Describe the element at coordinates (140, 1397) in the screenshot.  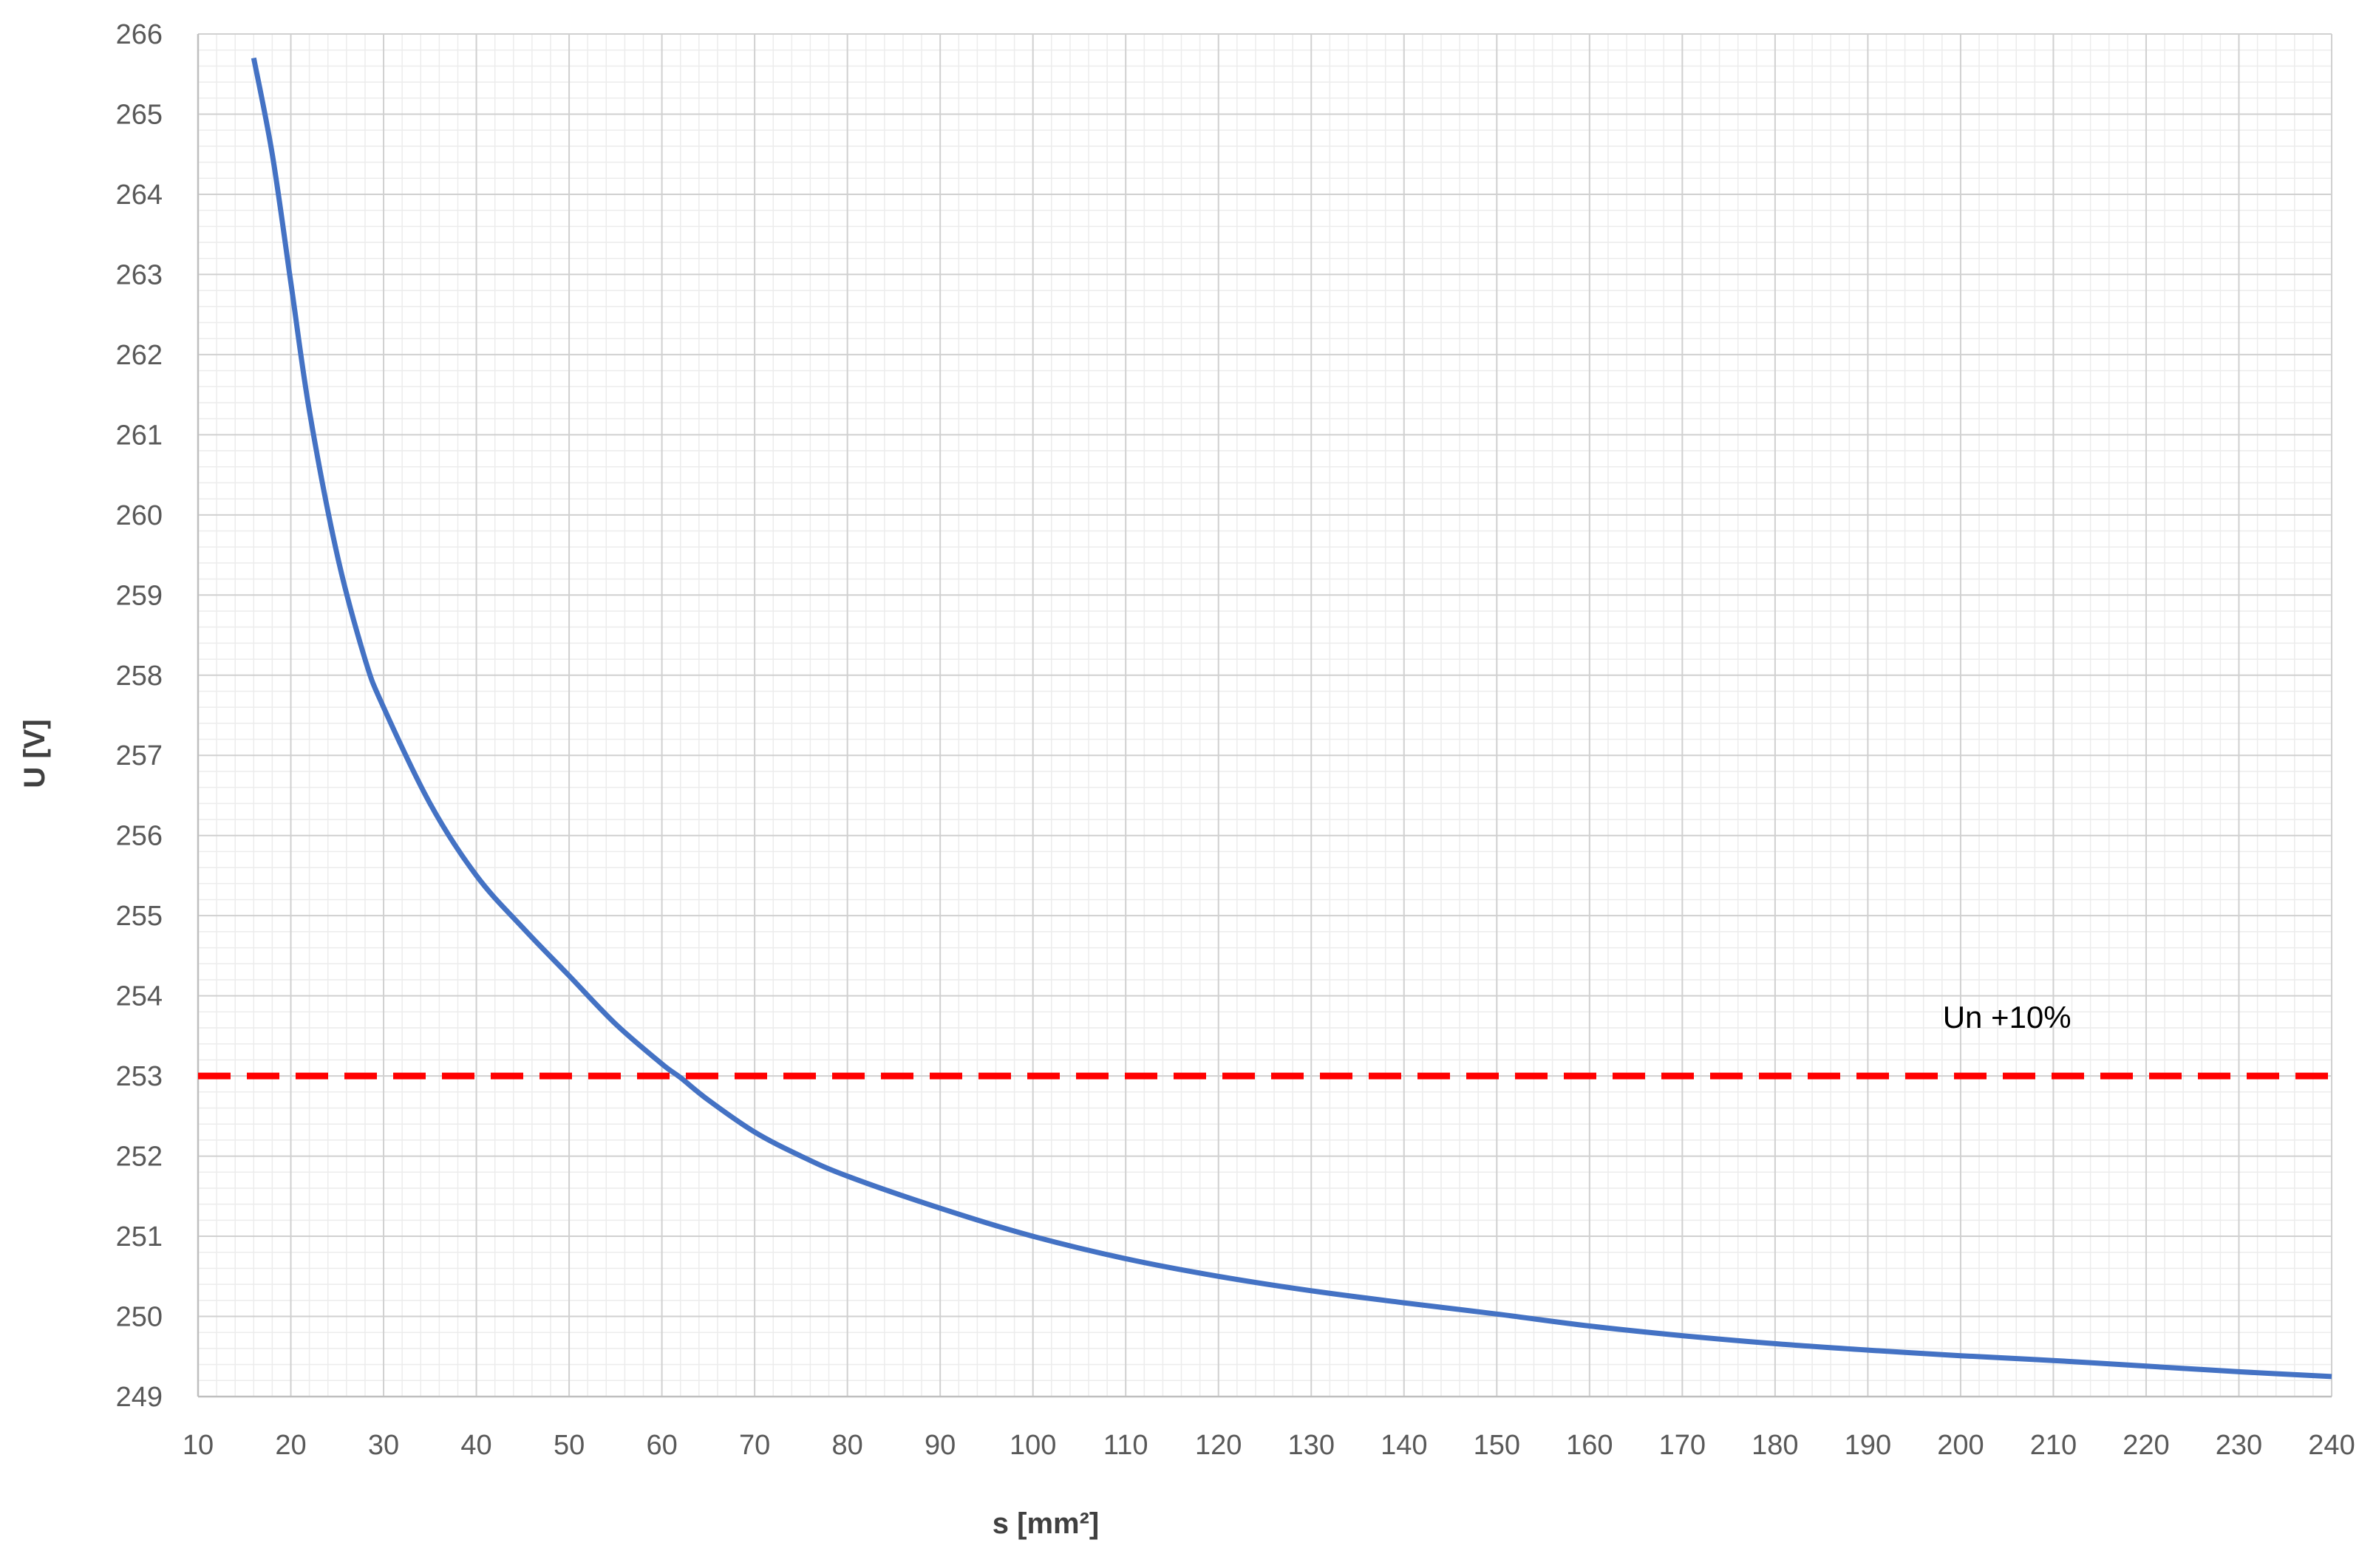
I see `y-tick-label: 249` at that location.